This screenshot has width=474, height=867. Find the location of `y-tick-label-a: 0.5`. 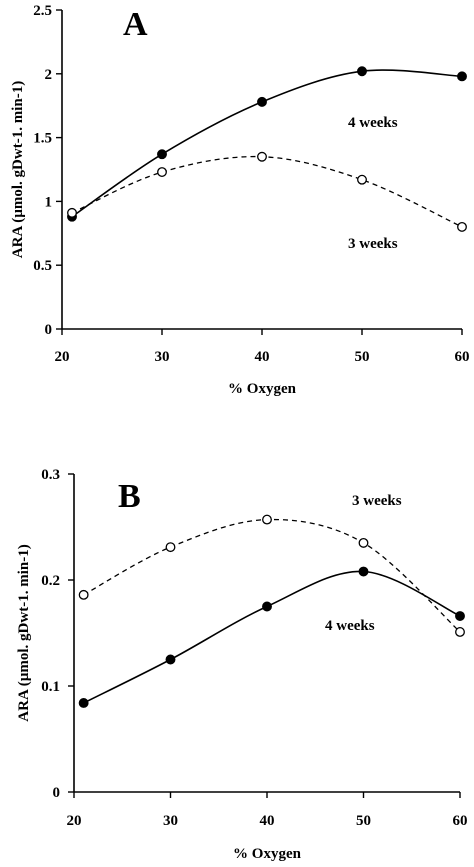

y-tick-label-a: 0.5 is located at coordinates (42, 266).